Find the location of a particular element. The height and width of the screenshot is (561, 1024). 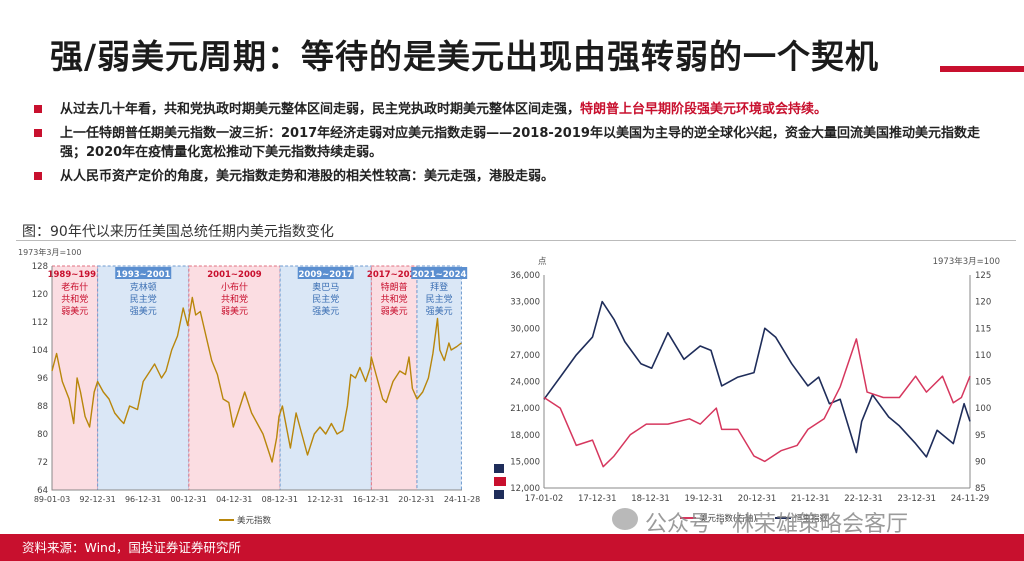

period-range: 2021~2024 is located at coordinates (439, 275).